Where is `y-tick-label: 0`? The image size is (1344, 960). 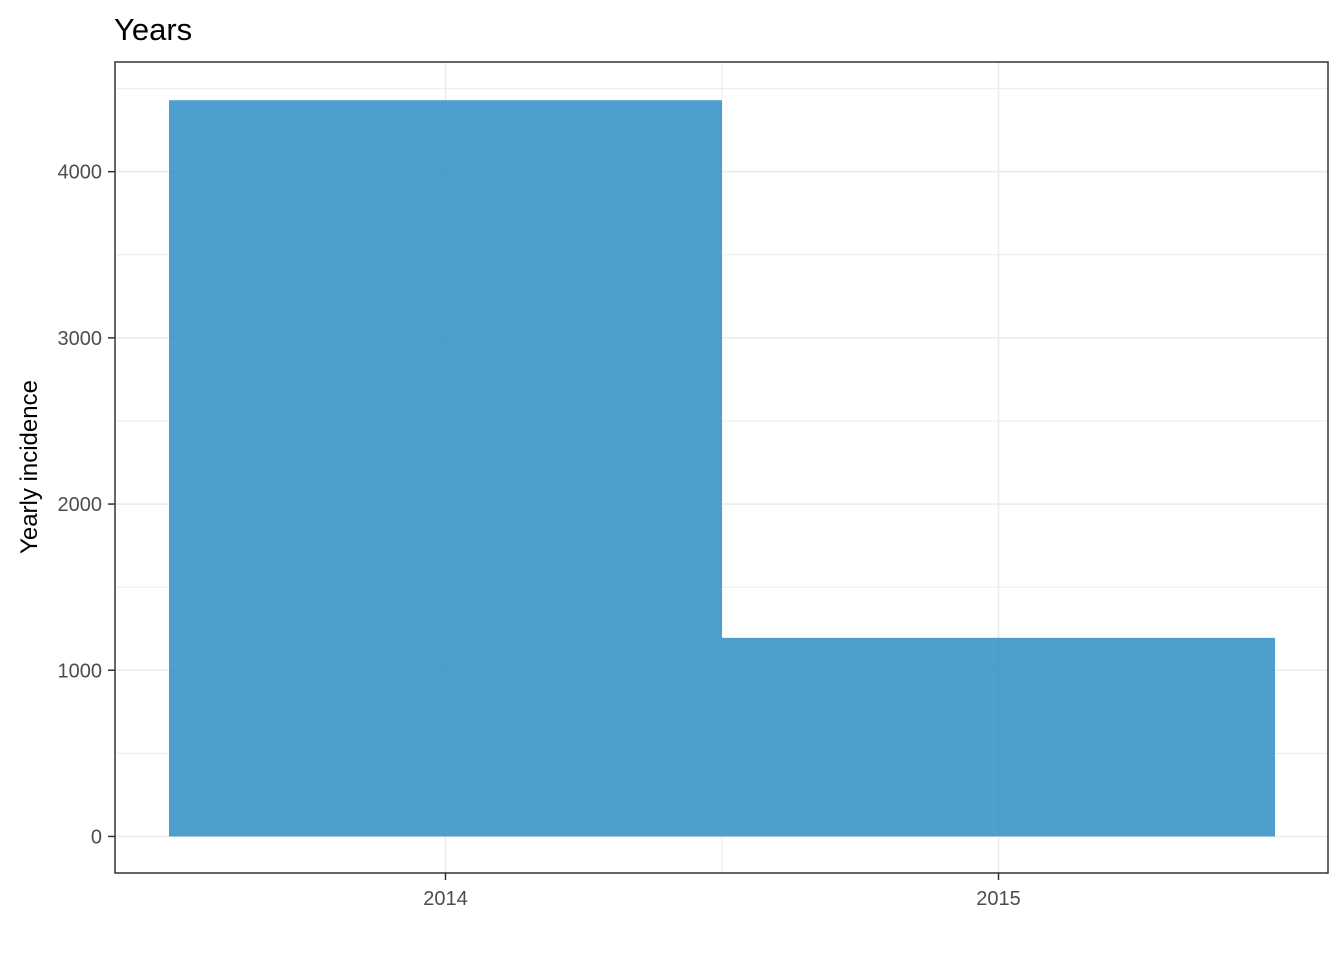 y-tick-label: 0 is located at coordinates (96, 837).